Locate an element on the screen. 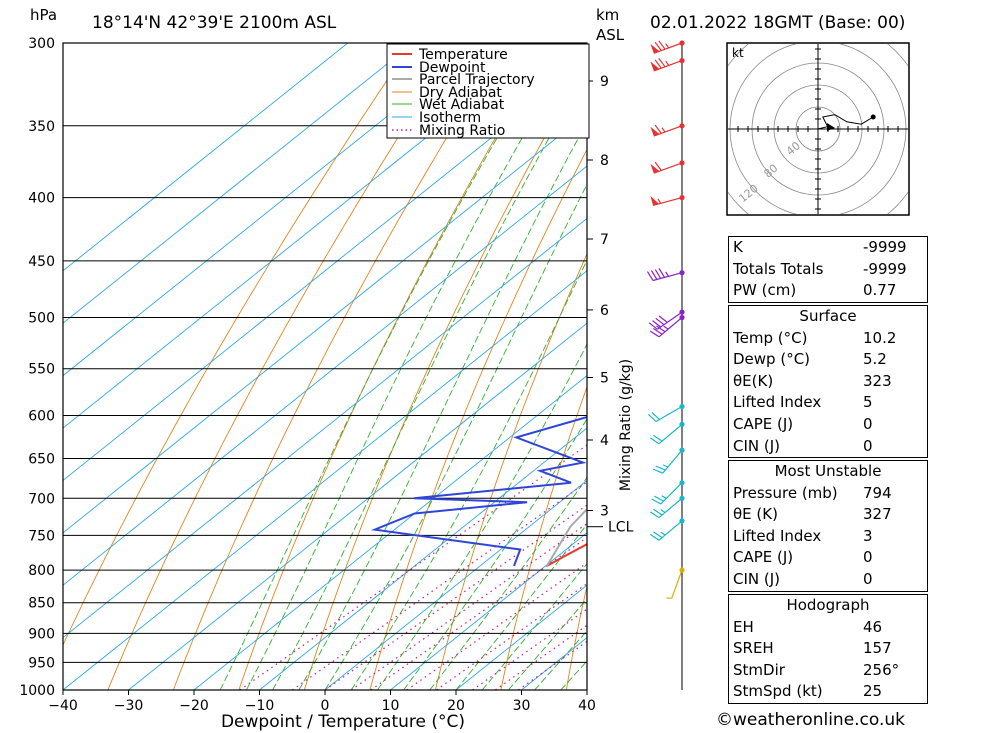 Image resolution: width=1000 pixels, height=733 pixels. temperature-tick-label: 20 is located at coordinates (456, 706).